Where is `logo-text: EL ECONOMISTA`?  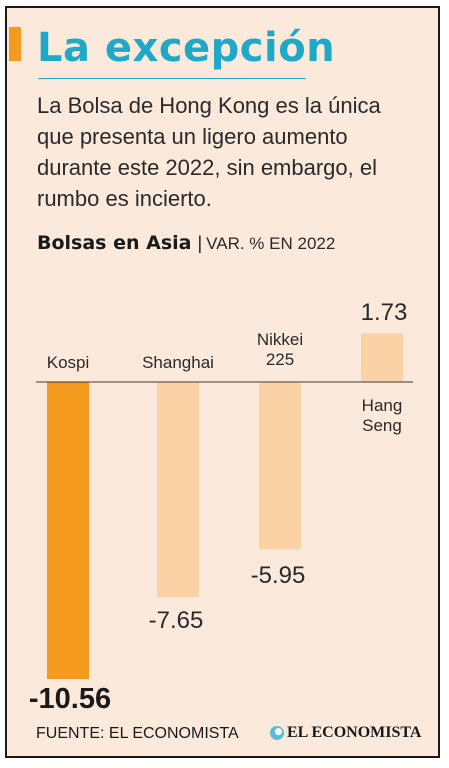 logo-text: EL ECONOMISTA is located at coordinates (354, 732).